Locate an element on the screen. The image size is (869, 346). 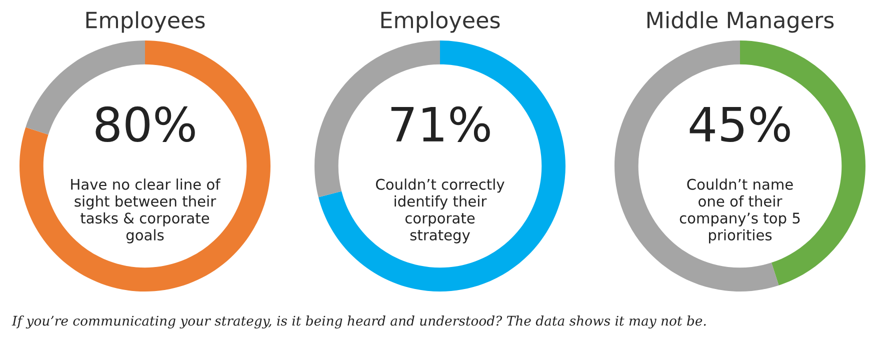
data-label: 71% is located at coordinates (440, 124).